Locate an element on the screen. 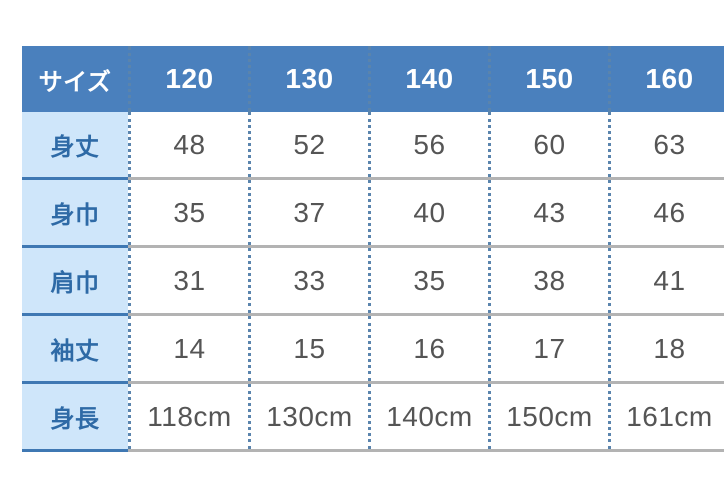  table-cell: 43 is located at coordinates (548, 212).